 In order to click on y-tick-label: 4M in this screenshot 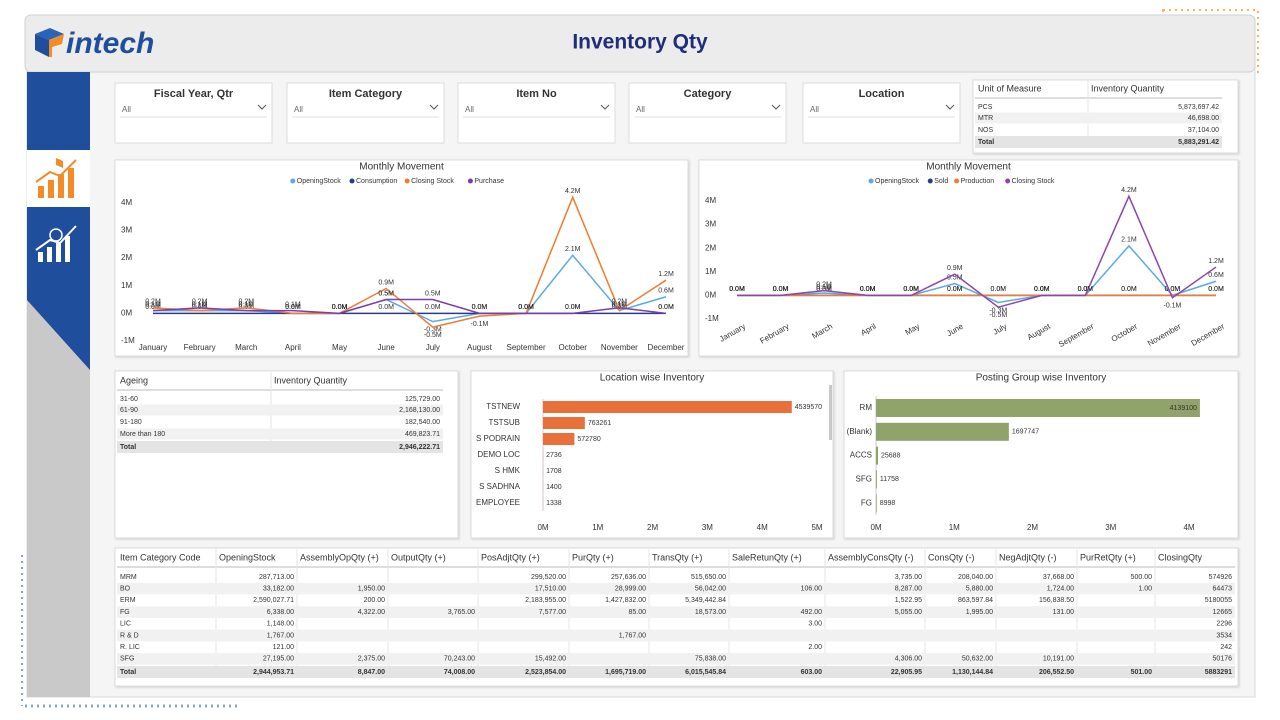, I will do `click(126, 202)`.